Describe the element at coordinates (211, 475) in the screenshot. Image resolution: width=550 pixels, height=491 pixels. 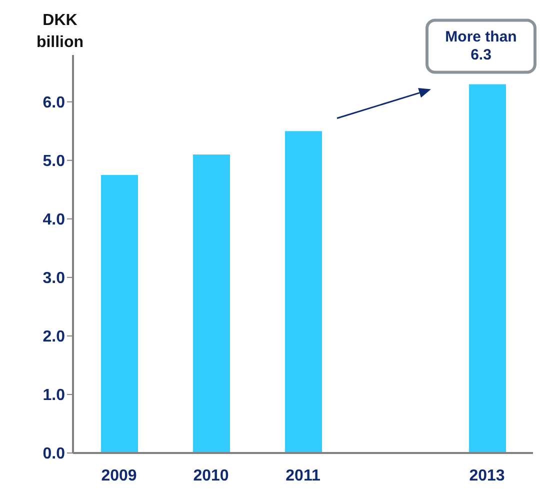
I see `x-tick-label: 2010` at that location.